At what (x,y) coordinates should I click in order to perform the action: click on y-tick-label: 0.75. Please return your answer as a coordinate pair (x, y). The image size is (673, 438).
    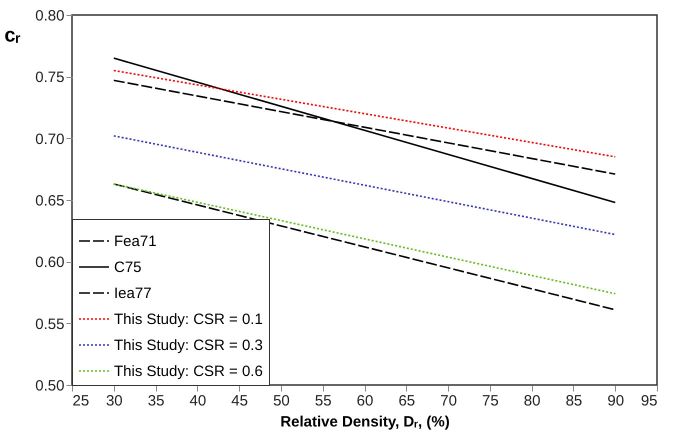
    Looking at the image, I should click on (49, 77).